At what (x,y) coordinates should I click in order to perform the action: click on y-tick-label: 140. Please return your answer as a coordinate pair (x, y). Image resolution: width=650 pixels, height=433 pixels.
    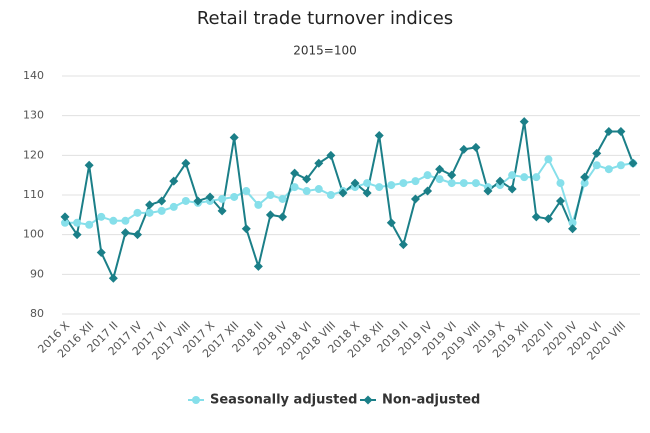
    Looking at the image, I should click on (33, 75).